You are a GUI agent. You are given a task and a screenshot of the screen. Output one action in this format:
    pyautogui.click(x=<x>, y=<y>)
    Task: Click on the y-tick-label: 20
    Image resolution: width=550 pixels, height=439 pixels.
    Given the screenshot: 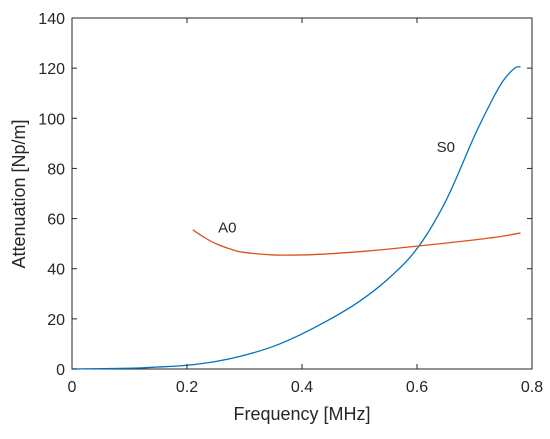 What is the action you would take?
    pyautogui.click(x=56, y=320)
    